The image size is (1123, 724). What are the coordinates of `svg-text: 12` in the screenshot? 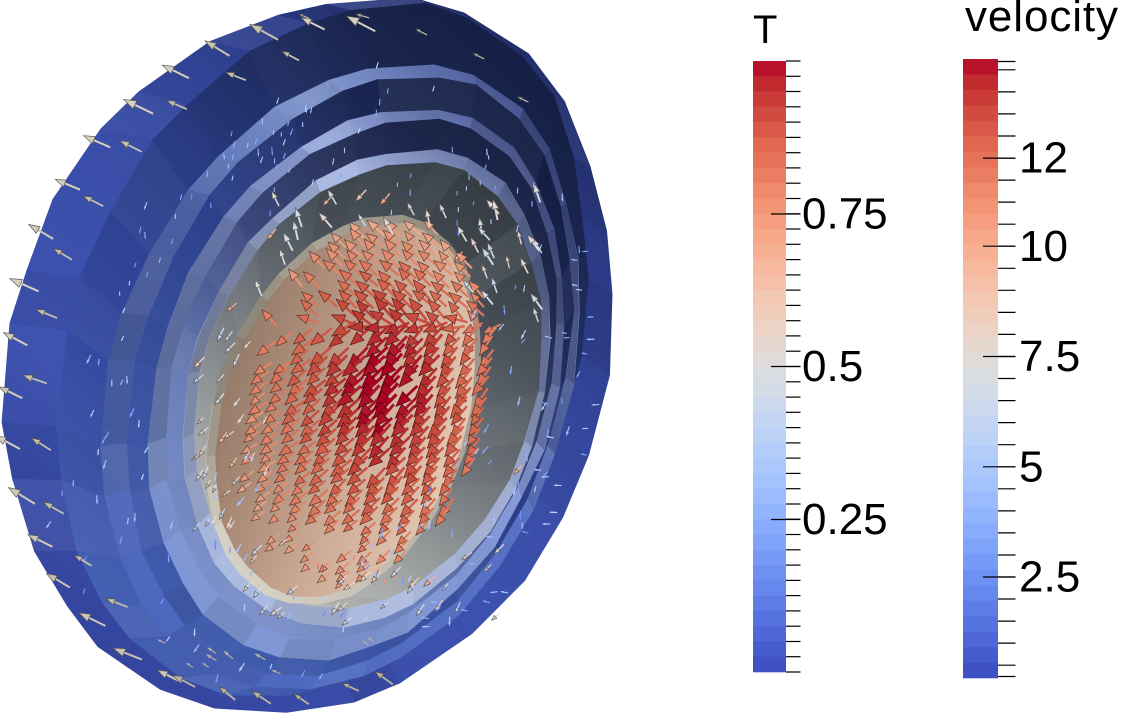 It's located at (1043, 158).